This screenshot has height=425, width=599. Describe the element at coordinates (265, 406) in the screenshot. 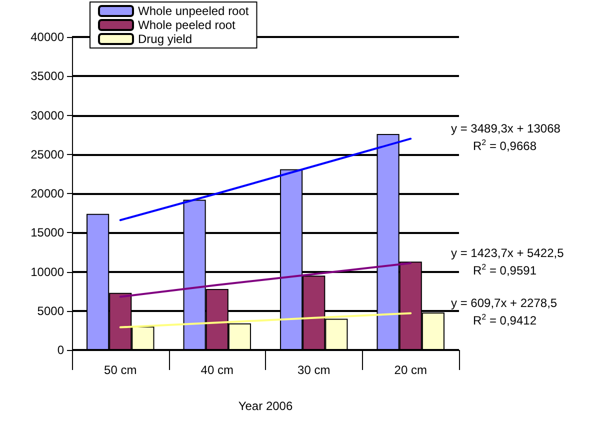

I see `x-axis-title: Year 2006` at that location.